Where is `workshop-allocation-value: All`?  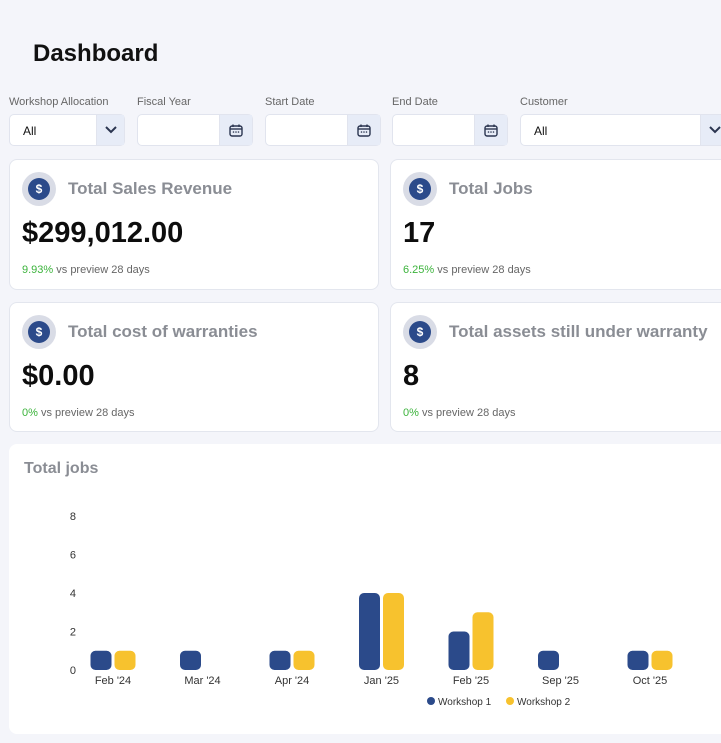
workshop-allocation-value: All is located at coordinates (30, 131).